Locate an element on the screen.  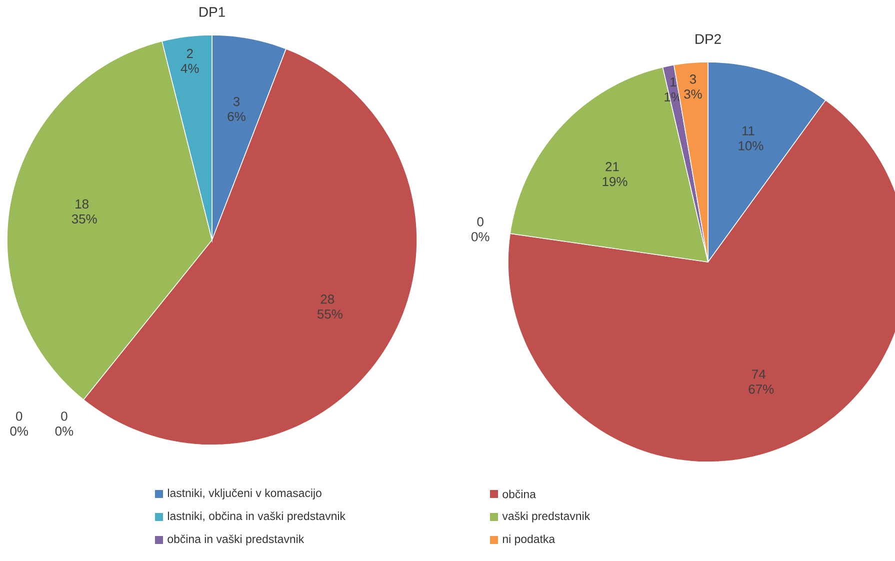
legend-label: lastniki, vključeni v komasacijo is located at coordinates (245, 494).